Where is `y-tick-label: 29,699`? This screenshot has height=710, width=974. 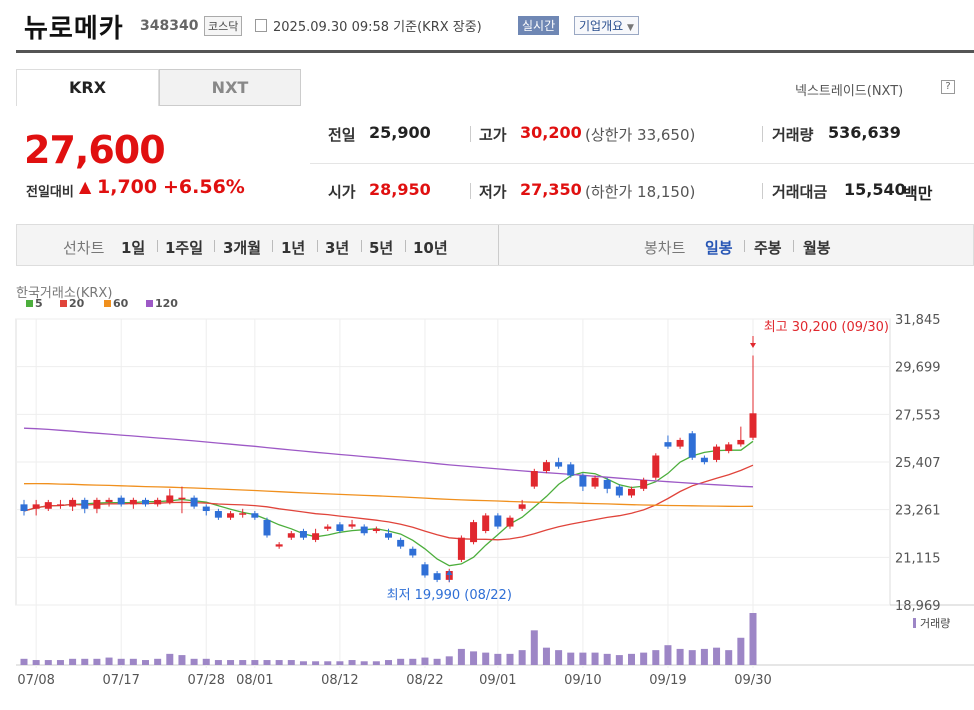 y-tick-label: 29,699 is located at coordinates (918, 368).